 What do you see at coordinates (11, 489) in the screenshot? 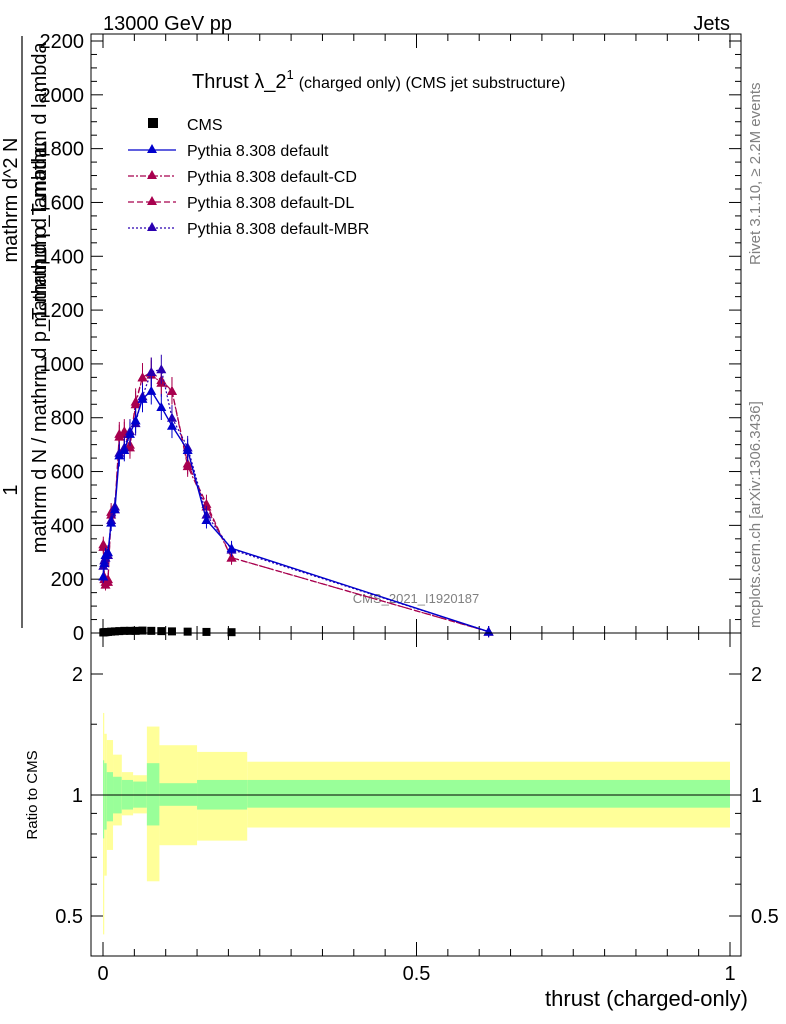
I see `y-title-one: 1` at bounding box center [11, 489].